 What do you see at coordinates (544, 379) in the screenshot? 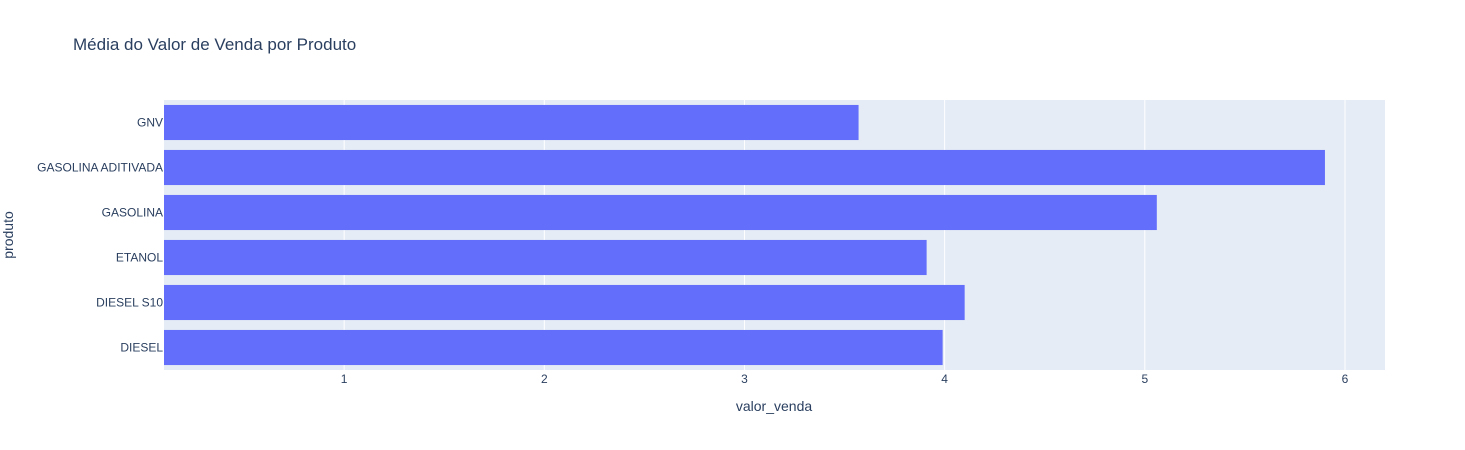
I see `x-tick-label: 2` at bounding box center [544, 379].